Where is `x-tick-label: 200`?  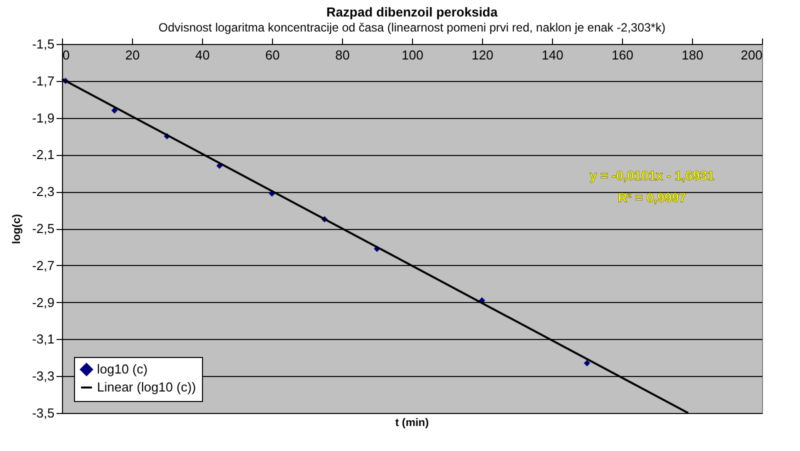
x-tick-label: 200 is located at coordinates (751, 55).